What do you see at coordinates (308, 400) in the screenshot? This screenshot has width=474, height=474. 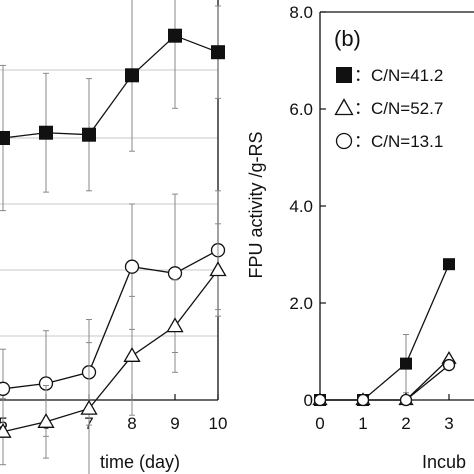 I see `right-y-tick-label: 0` at bounding box center [308, 400].